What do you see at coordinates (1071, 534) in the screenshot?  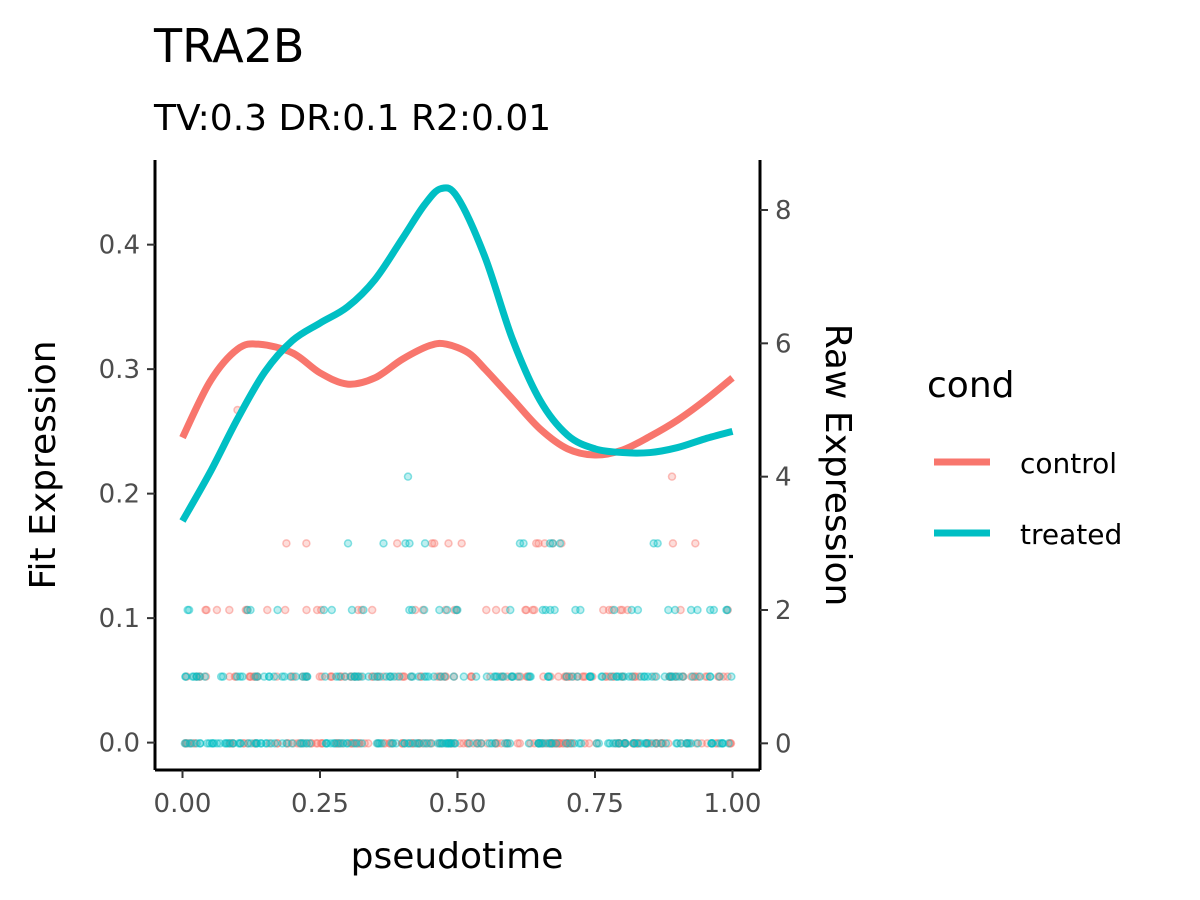 I see `legend-label-treated: treated` at bounding box center [1071, 534].